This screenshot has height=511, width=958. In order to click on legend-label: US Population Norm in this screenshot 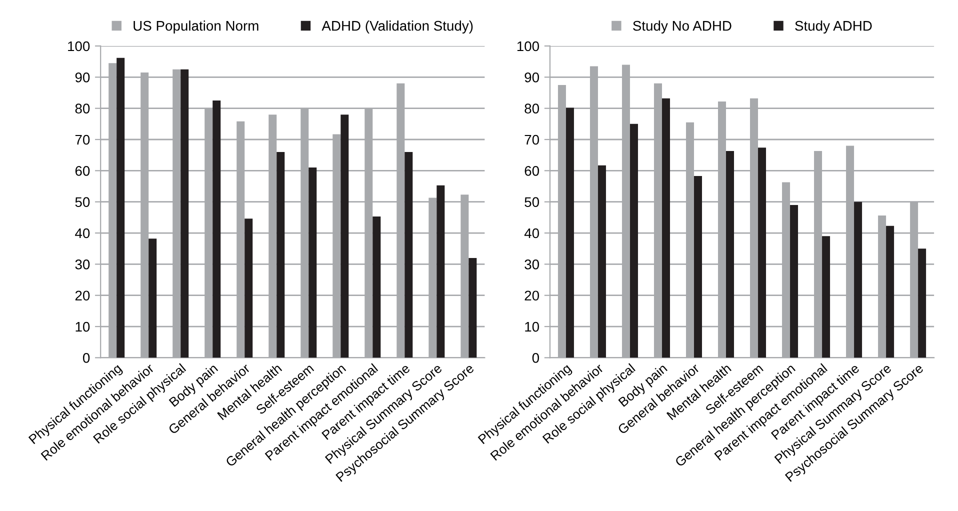, I will do `click(196, 27)`.